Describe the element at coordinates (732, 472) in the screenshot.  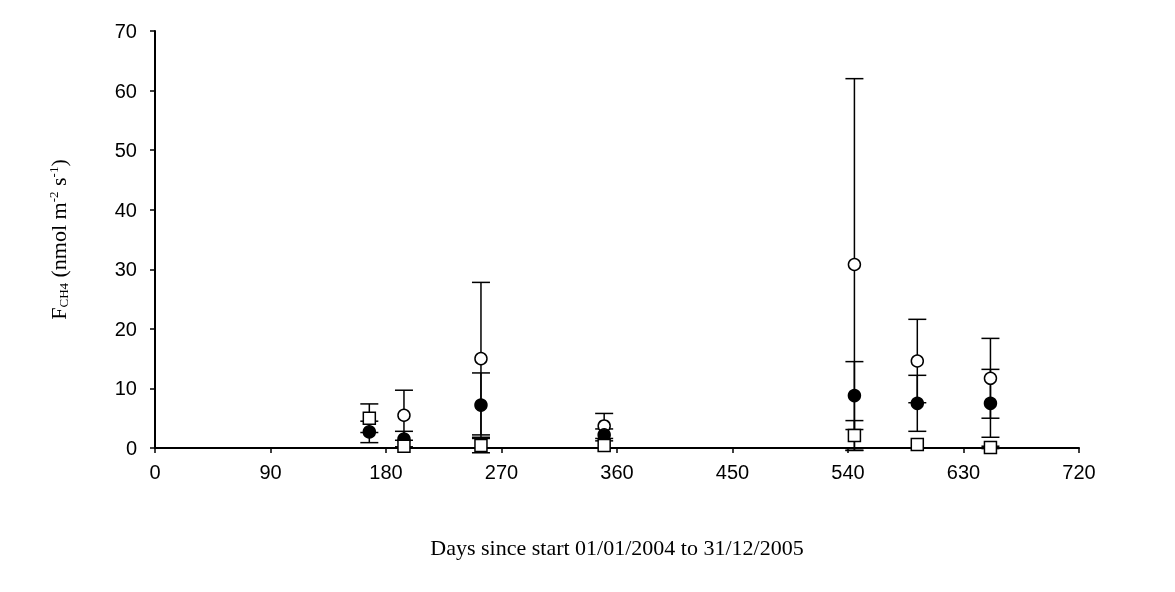
I see `x-tick-label: 450` at that location.